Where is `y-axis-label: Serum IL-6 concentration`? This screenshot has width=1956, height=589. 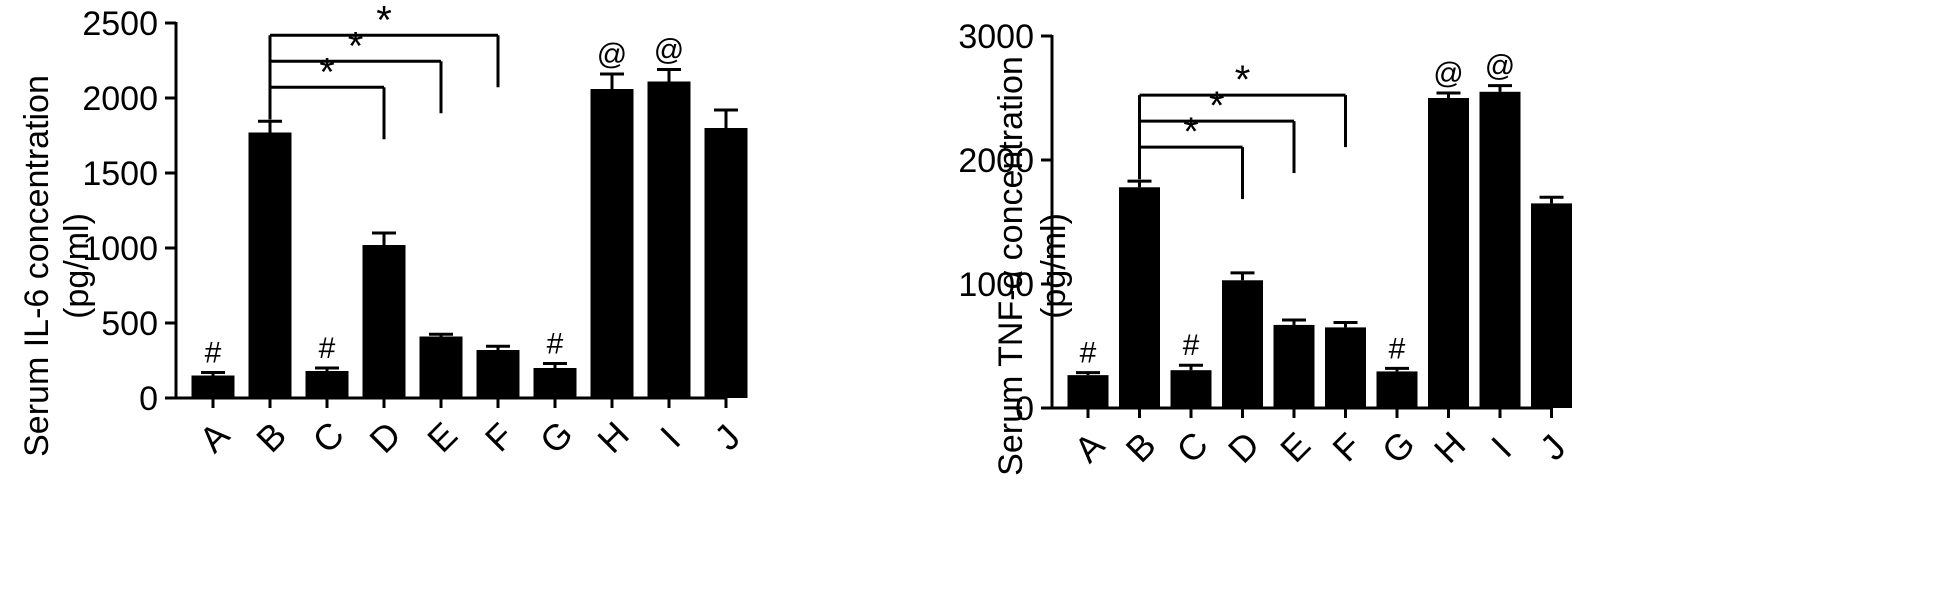
y-axis-label: Serum IL-6 concentration is located at coordinates (37, 266).